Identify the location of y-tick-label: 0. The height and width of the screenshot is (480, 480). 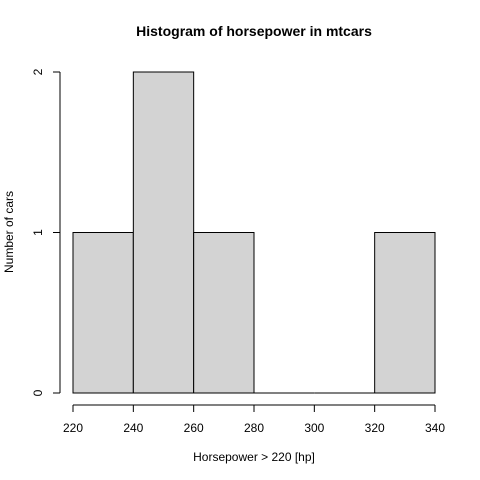
(38, 392).